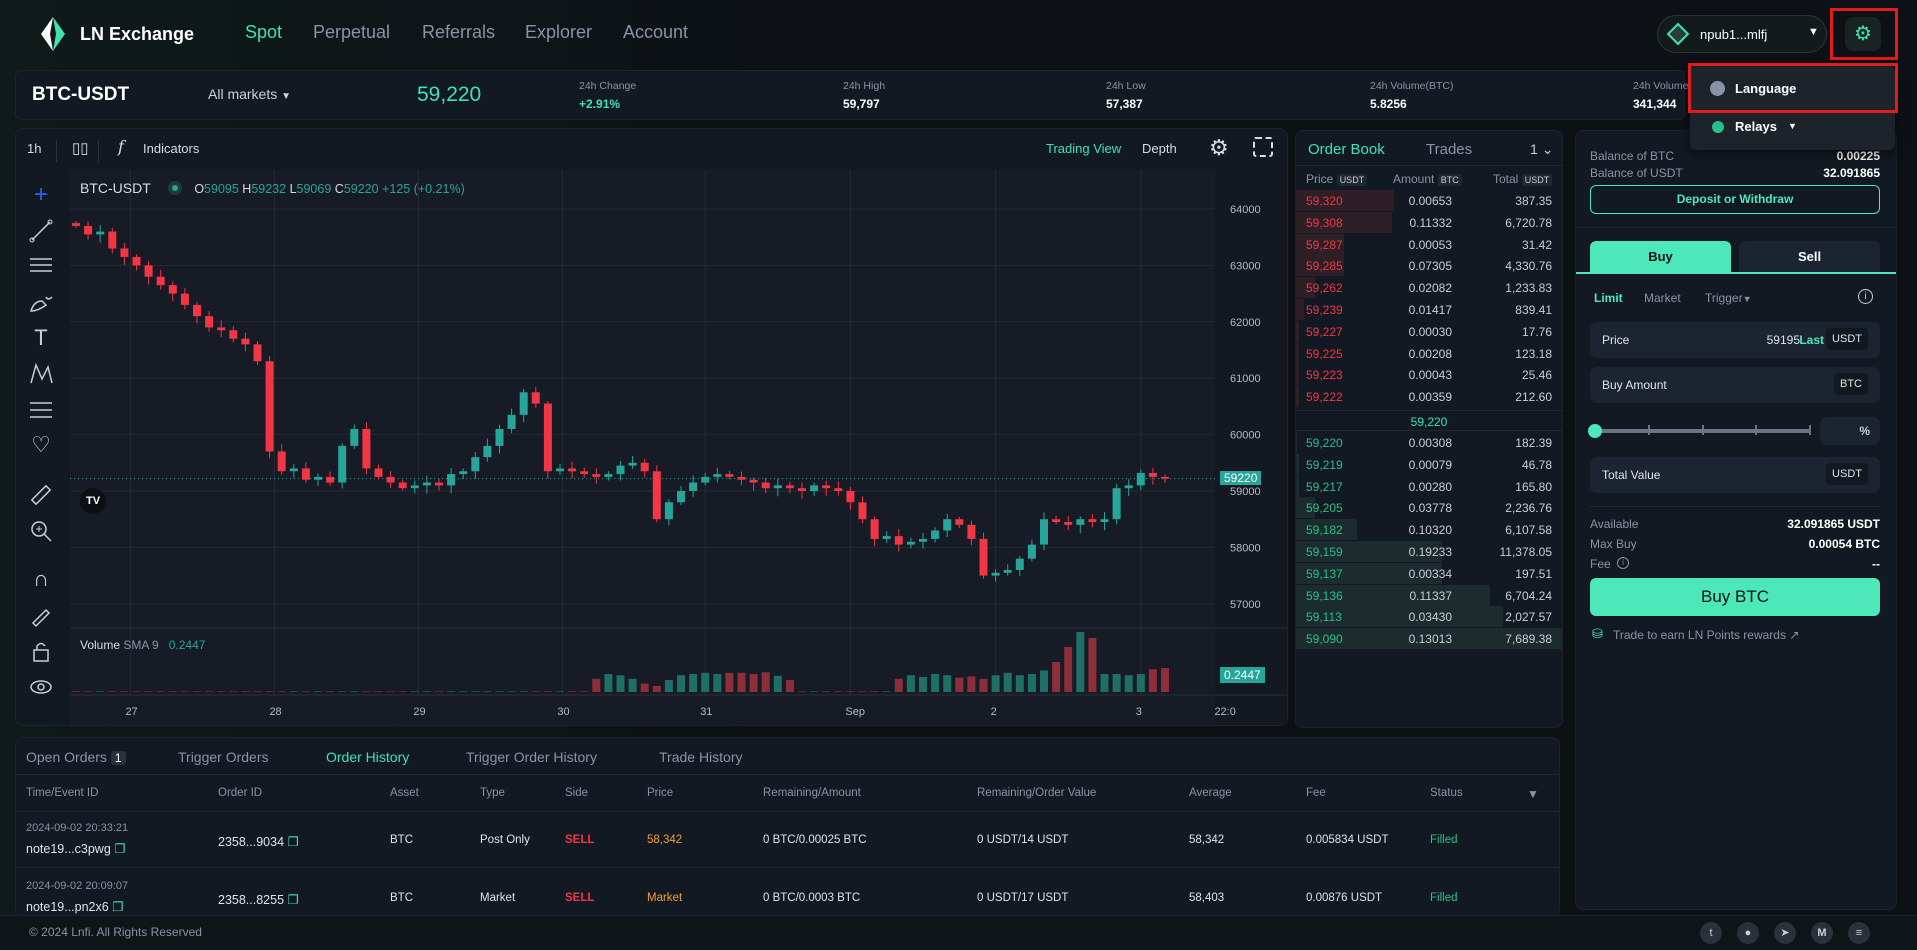 This screenshot has height=950, width=1917. I want to click on price-input: 59195, so click(1783, 340).